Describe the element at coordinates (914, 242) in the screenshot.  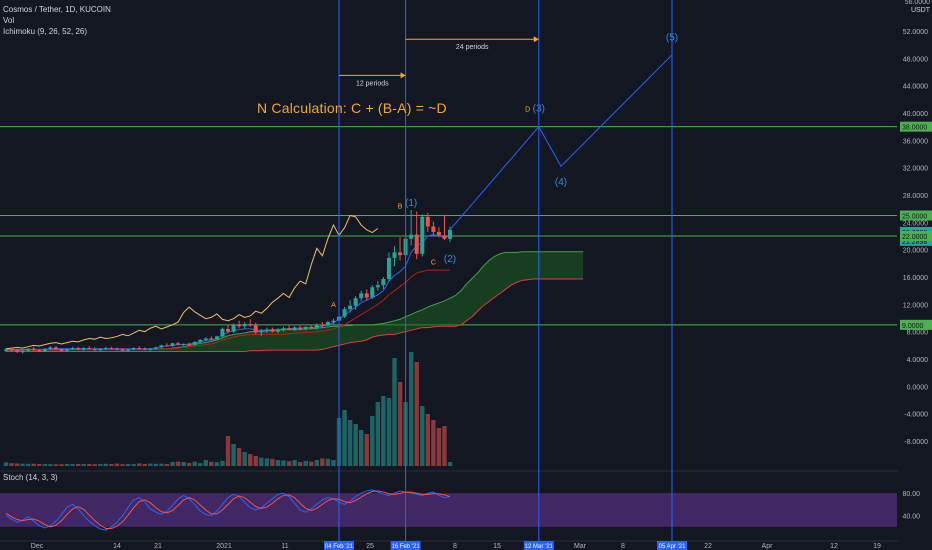
I see `price-tag-label: 21.2898` at that location.